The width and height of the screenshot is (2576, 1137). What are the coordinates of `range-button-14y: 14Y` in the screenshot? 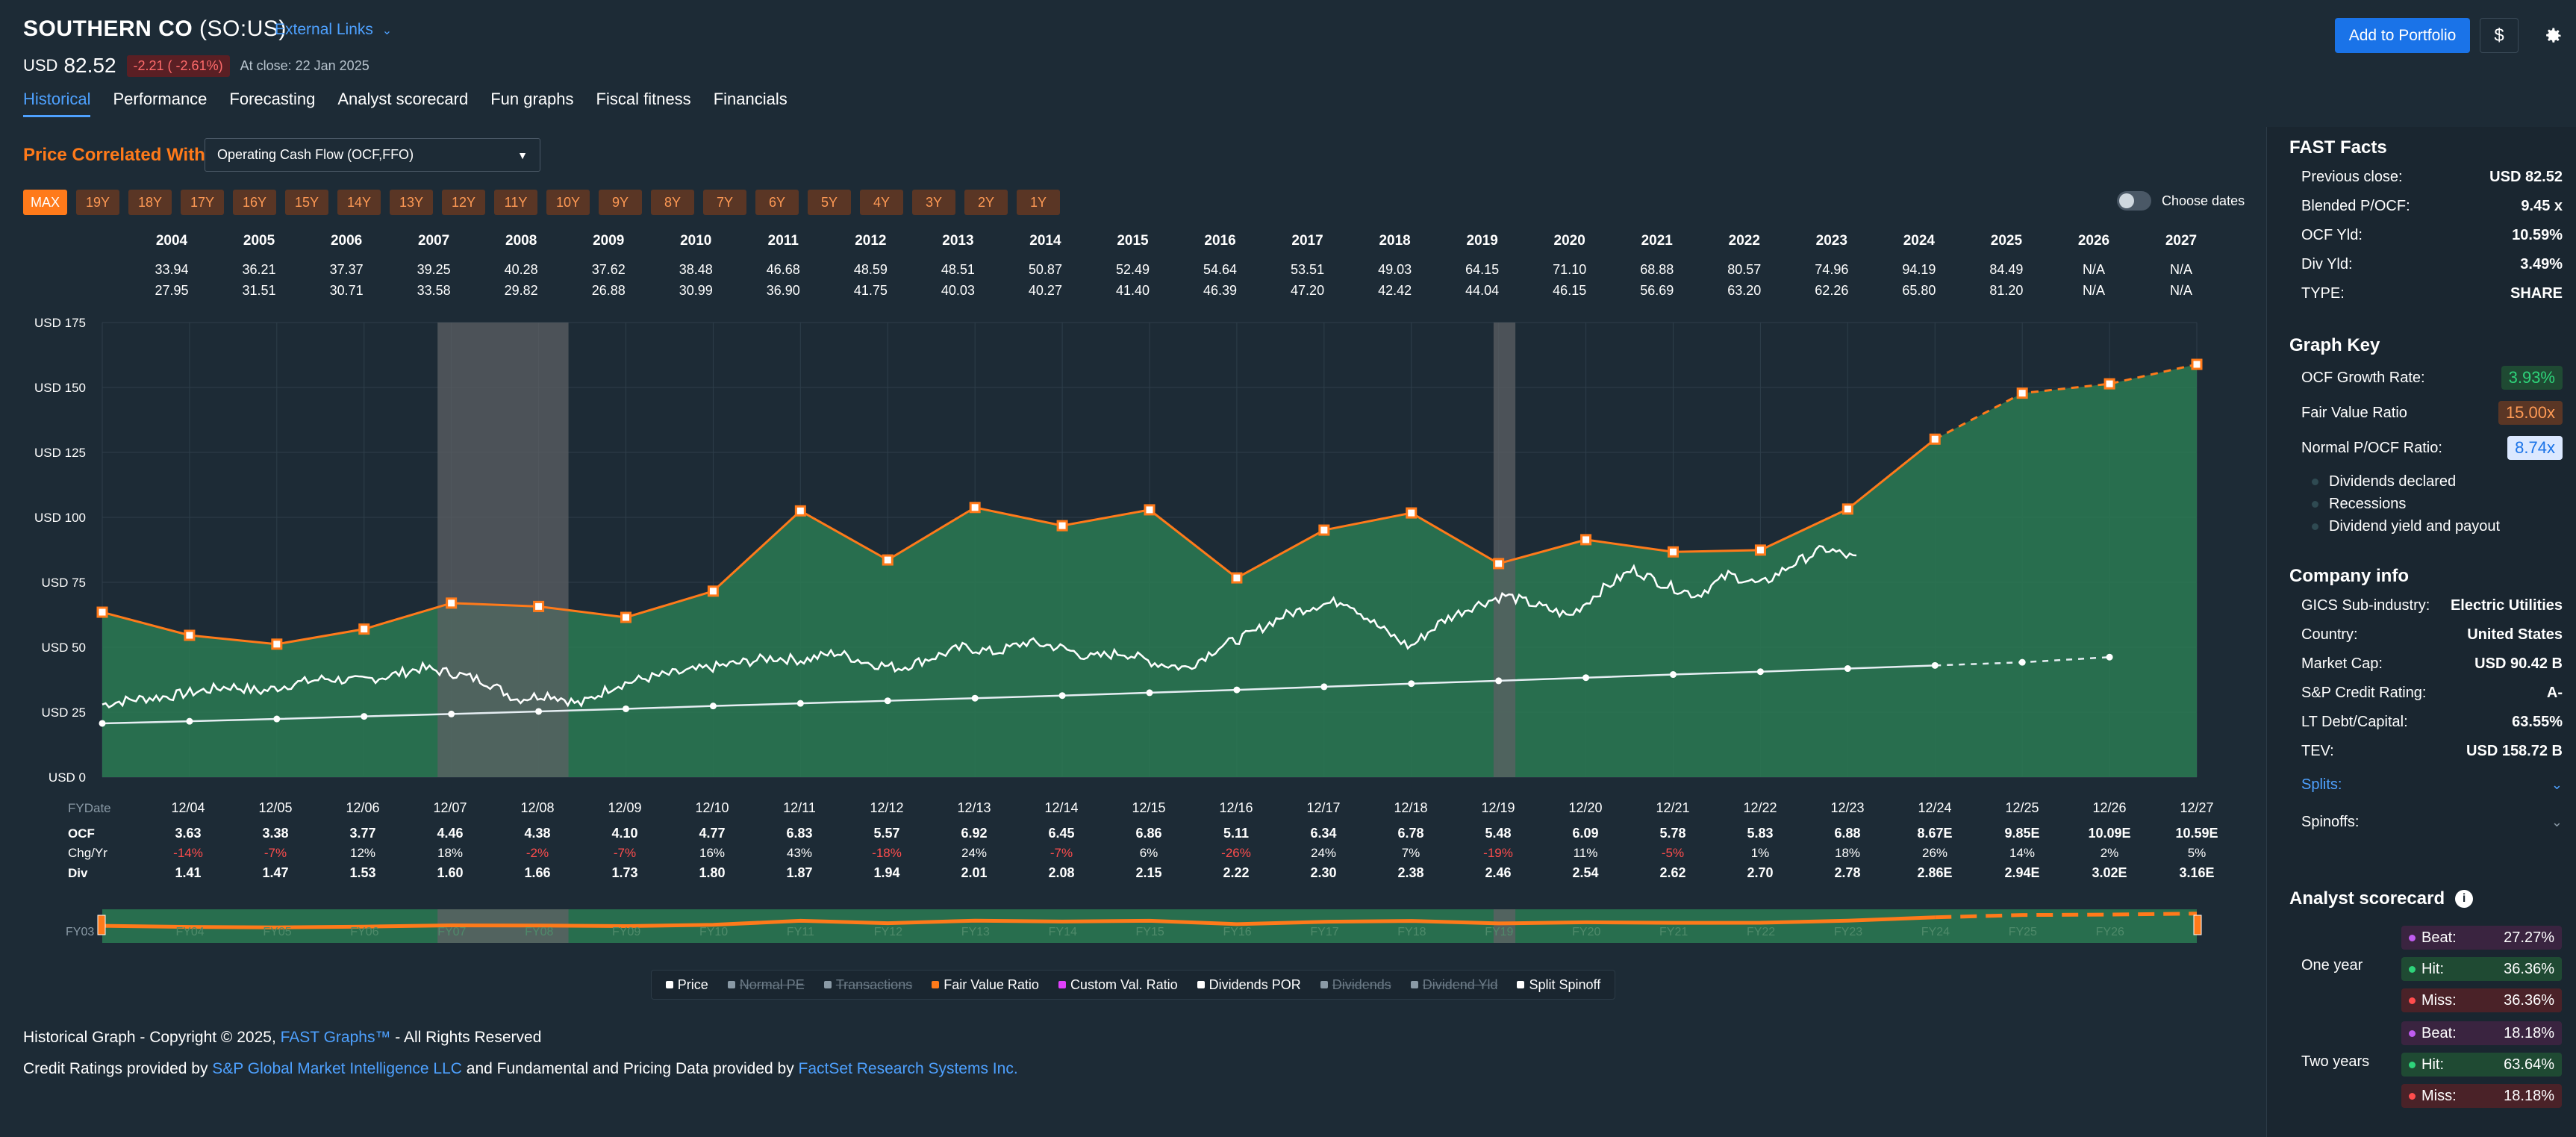 It's located at (359, 202).